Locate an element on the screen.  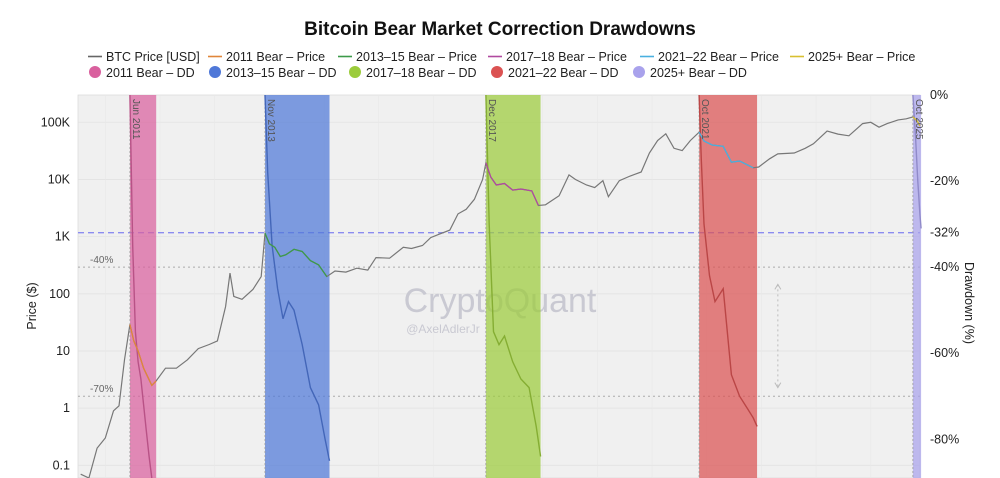
legend-swatch-2021-22-bear-dd is located at coordinates (497, 72).